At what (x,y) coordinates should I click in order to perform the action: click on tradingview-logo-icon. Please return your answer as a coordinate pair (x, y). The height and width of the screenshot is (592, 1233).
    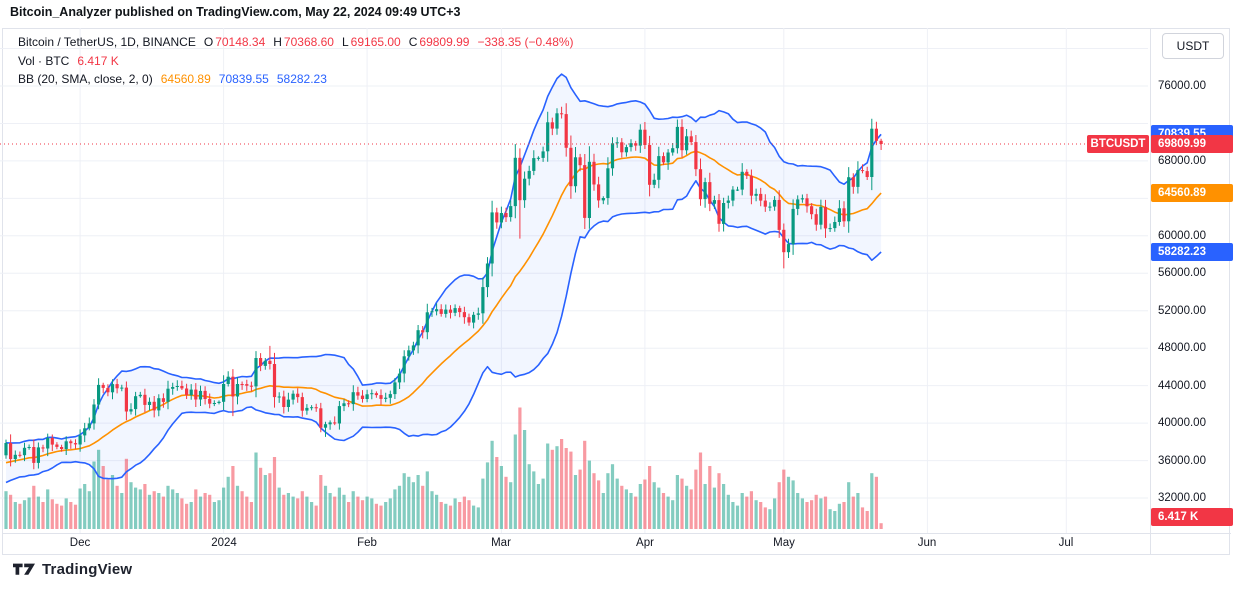
    Looking at the image, I should click on (24, 569).